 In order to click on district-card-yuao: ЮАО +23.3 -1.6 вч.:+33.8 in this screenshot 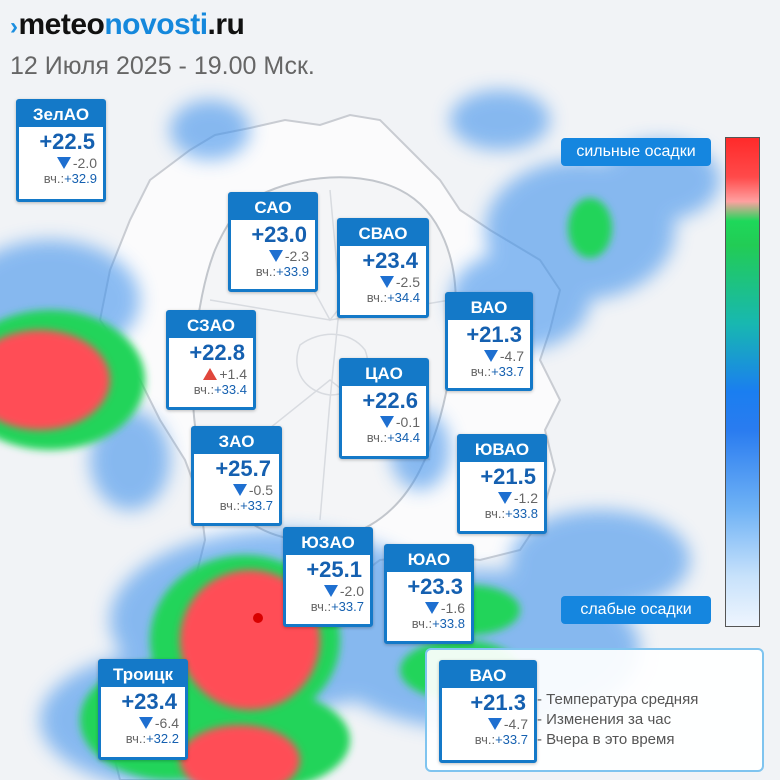, I will do `click(429, 594)`.